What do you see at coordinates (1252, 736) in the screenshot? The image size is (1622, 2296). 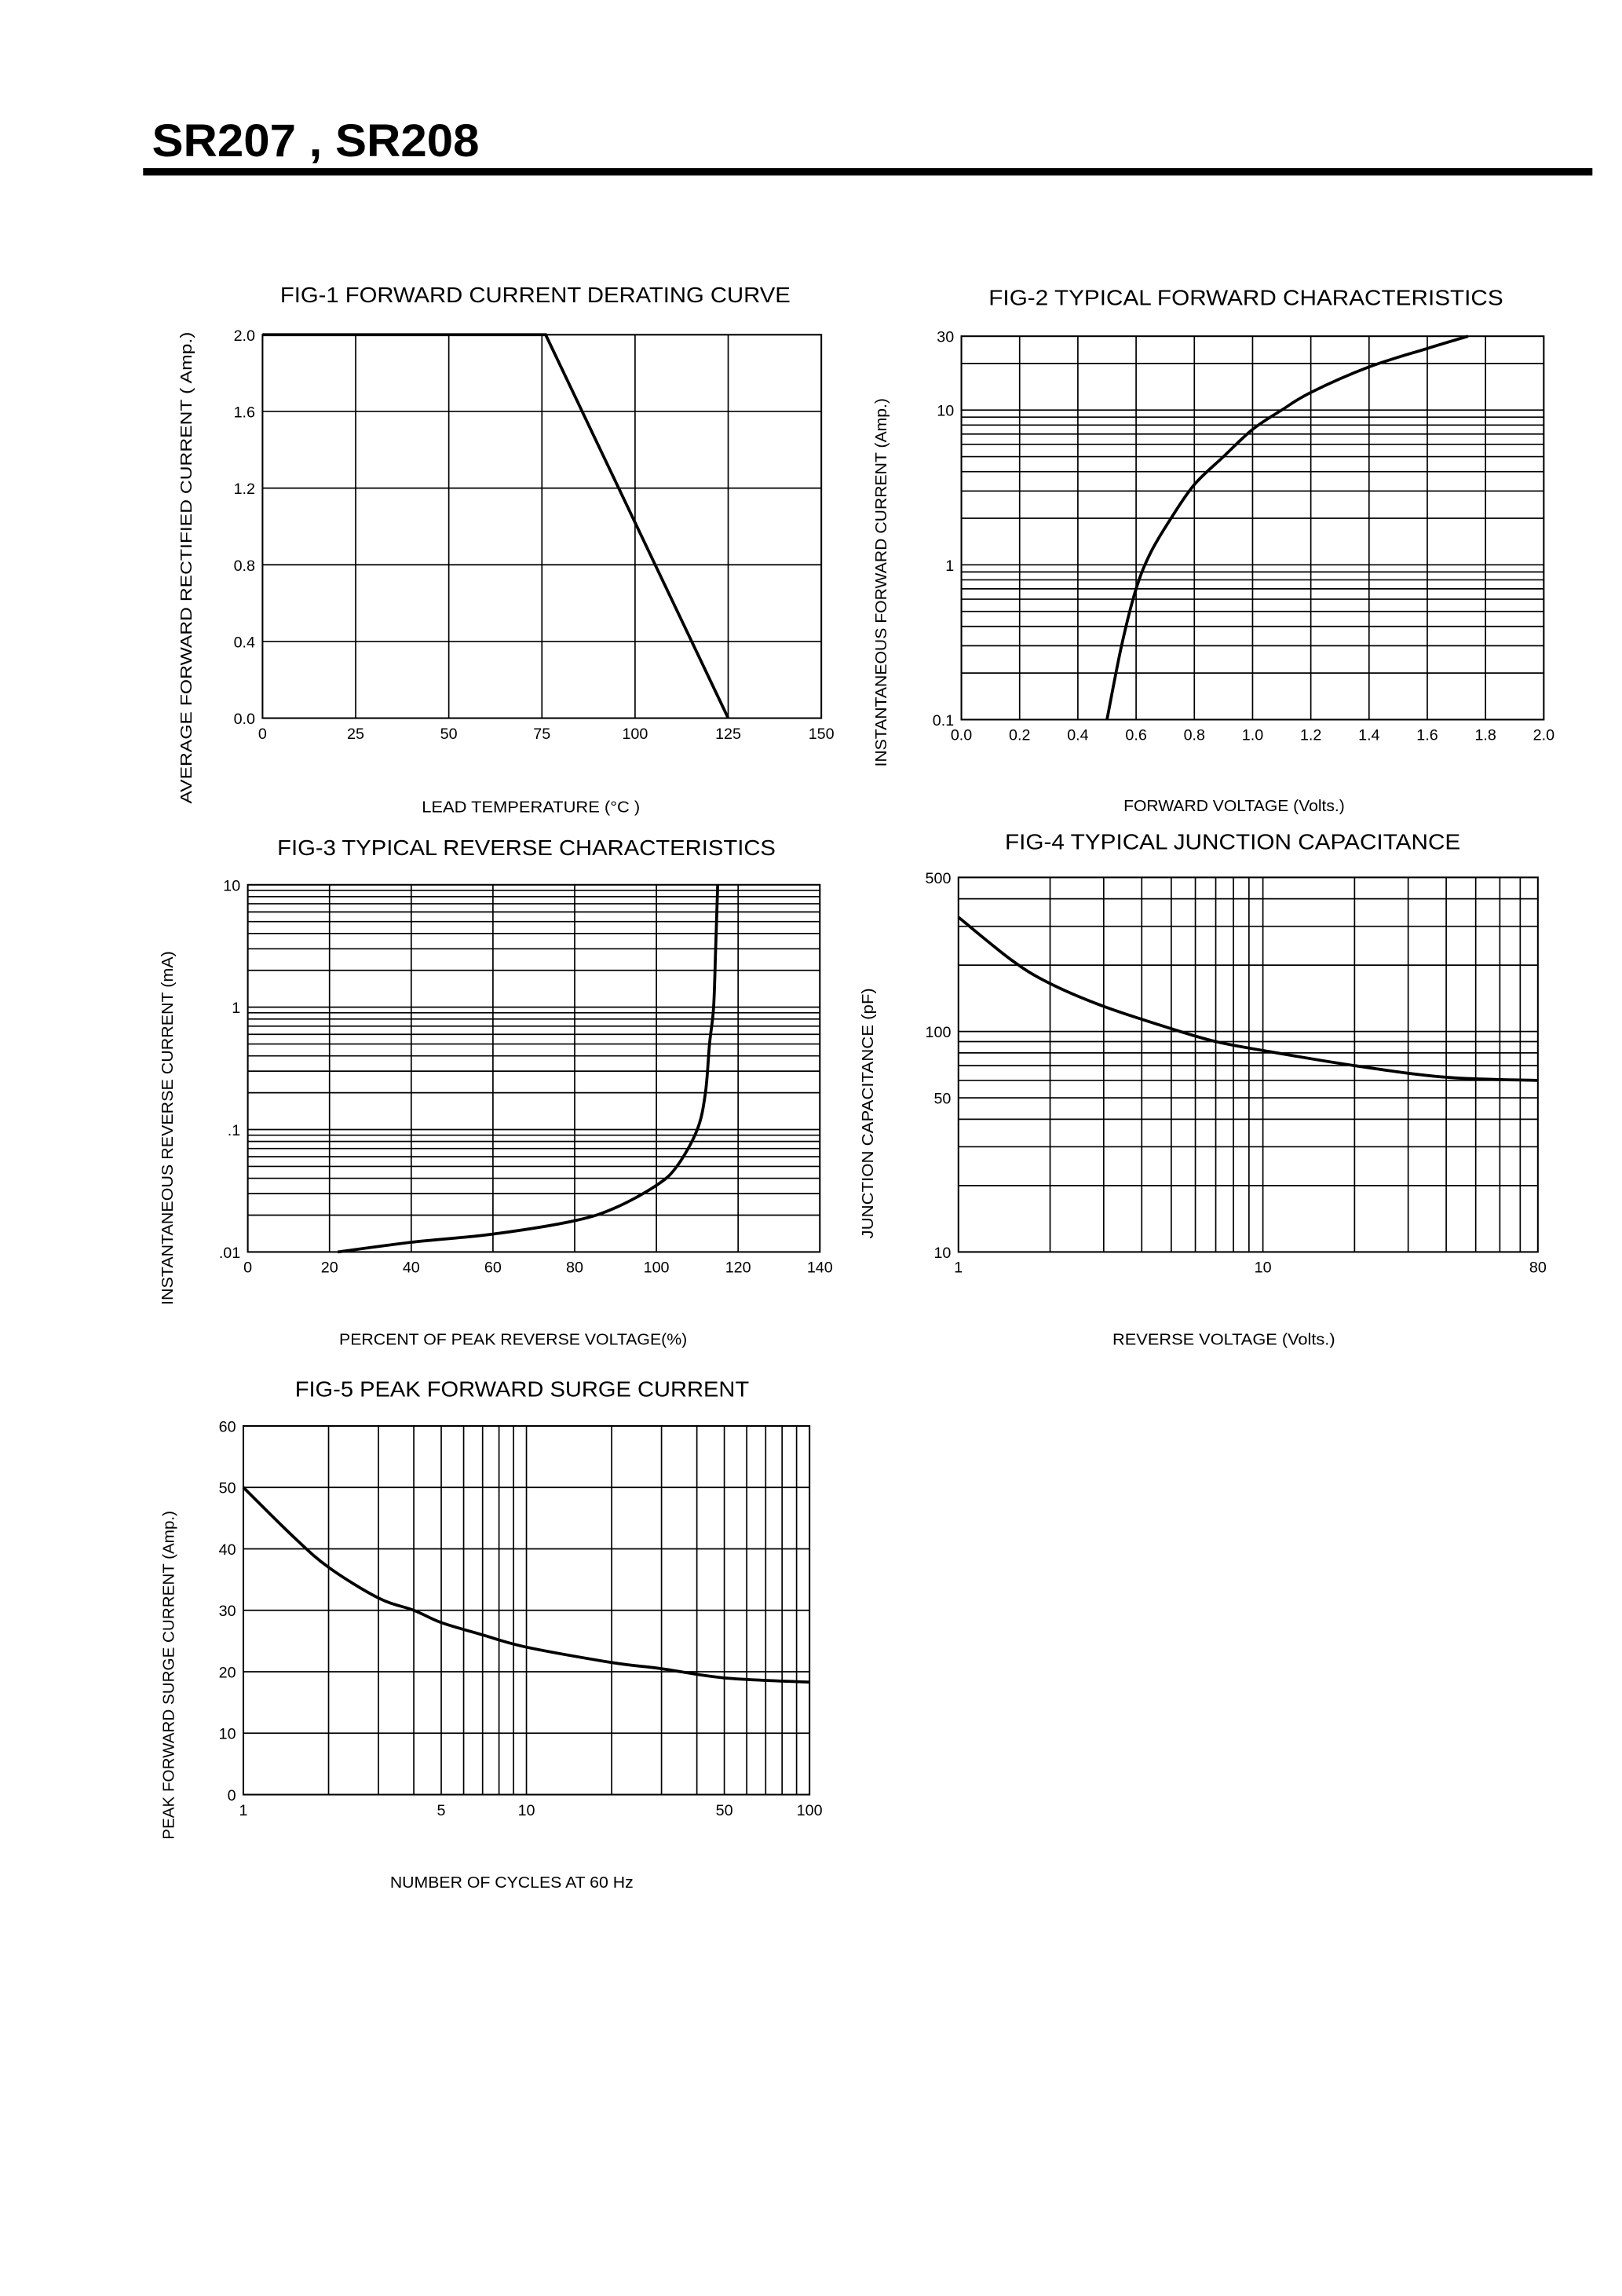 I see `x-tick-label: 1.0` at bounding box center [1252, 736].